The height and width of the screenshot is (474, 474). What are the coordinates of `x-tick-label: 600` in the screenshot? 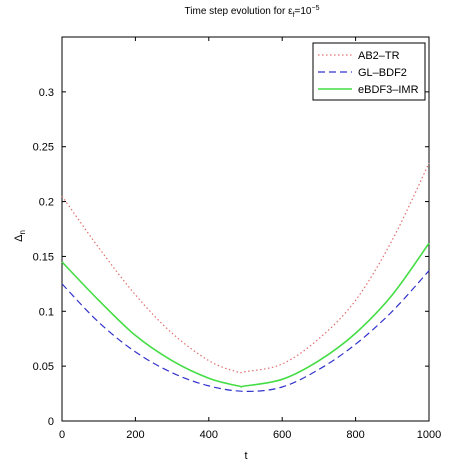 It's located at (282, 435).